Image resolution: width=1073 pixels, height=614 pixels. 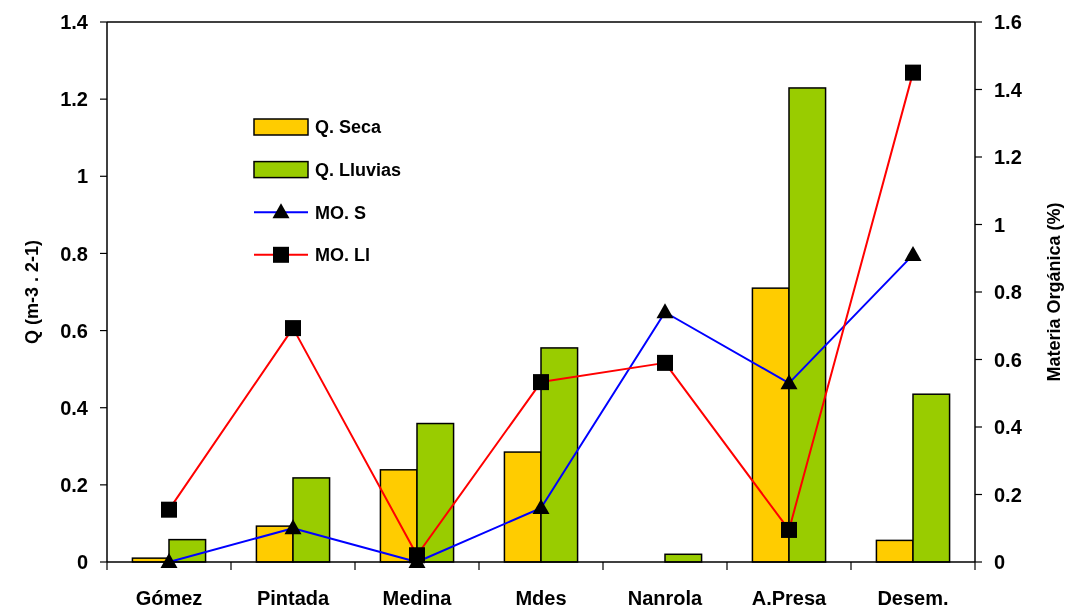 I want to click on x-tick-label: Mdes, so click(x=541, y=598).